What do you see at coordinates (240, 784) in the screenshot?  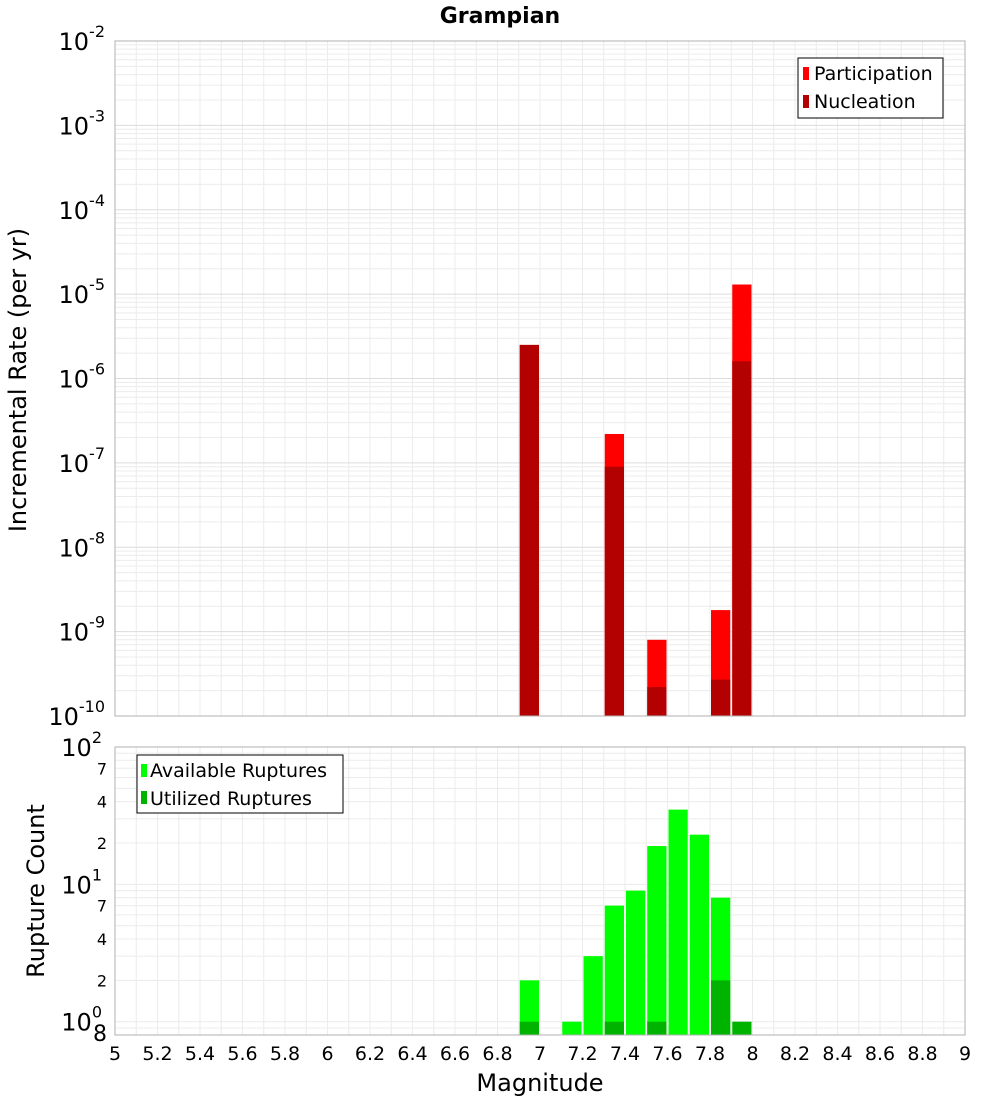 I see `bottom-legend: Available Ruptures Utilized Ruptures` at bounding box center [240, 784].